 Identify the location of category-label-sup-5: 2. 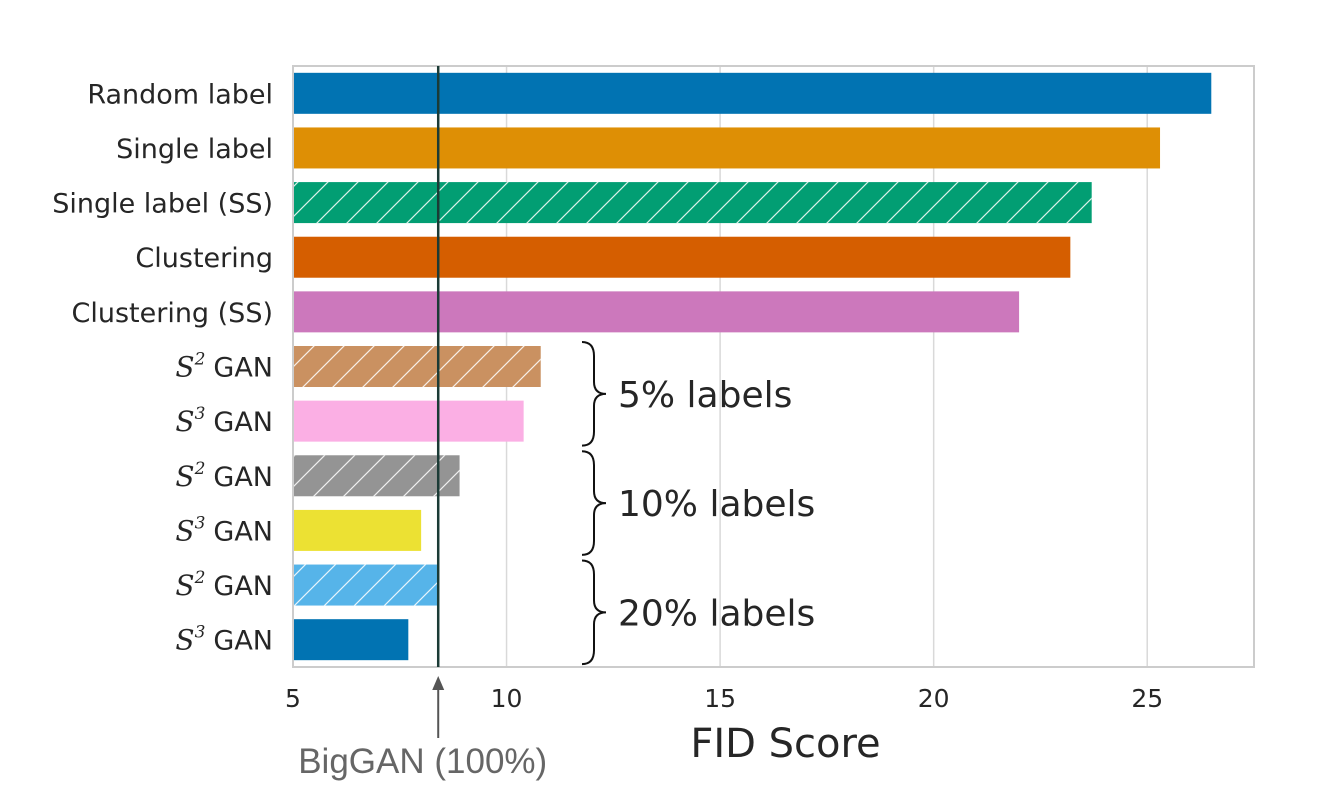
(200, 360).